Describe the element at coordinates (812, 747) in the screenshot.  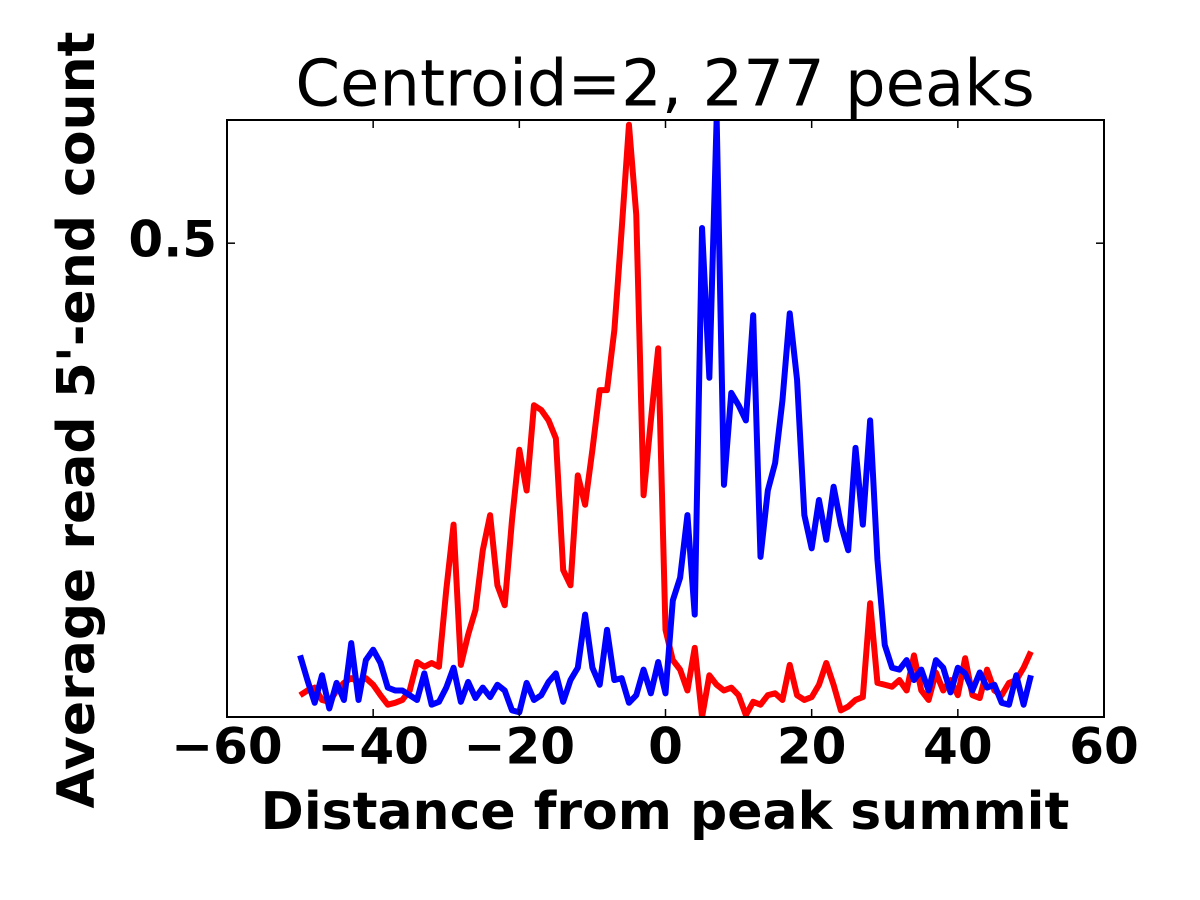
I see `x-tick-label: 20` at that location.